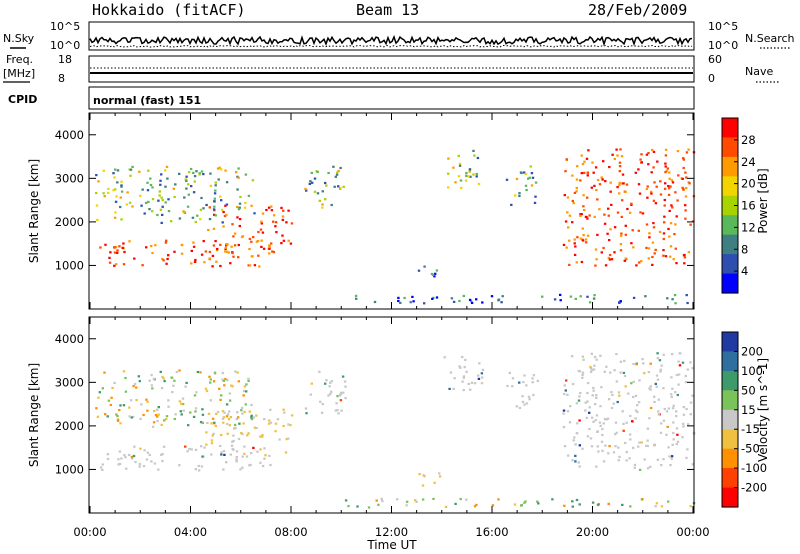  I want to click on date-title: 28/Feb/2009, so click(637, 10).